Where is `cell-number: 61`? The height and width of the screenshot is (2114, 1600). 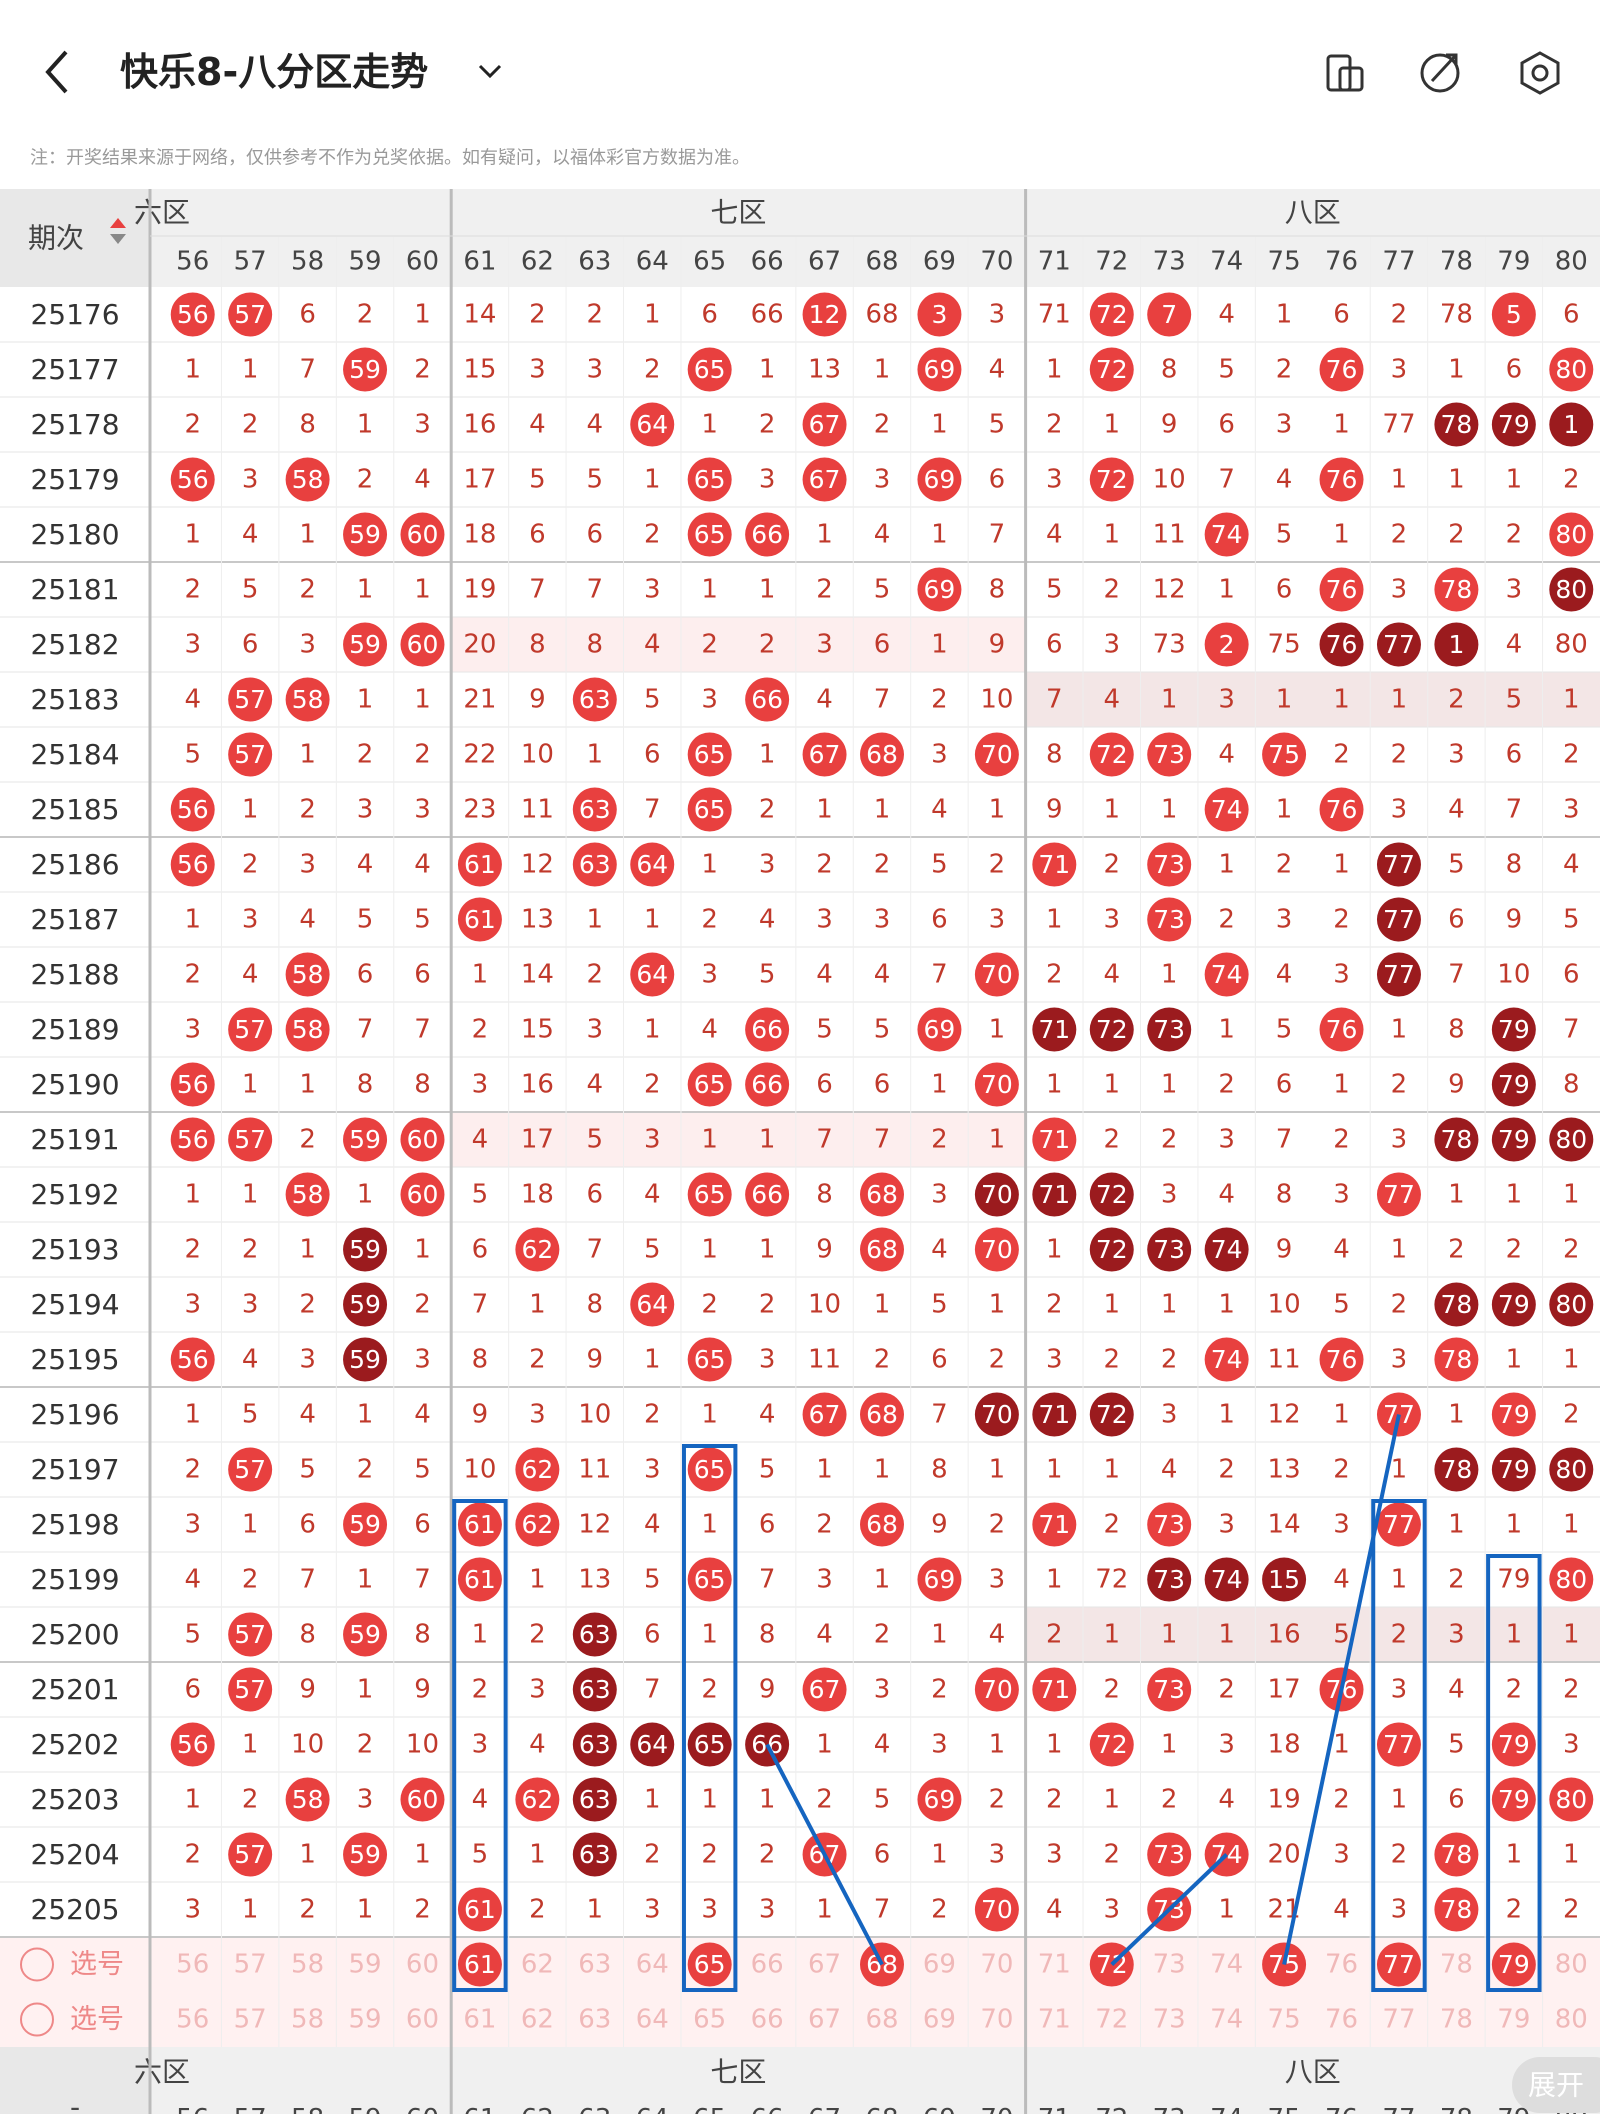 cell-number: 61 is located at coordinates (479, 2020).